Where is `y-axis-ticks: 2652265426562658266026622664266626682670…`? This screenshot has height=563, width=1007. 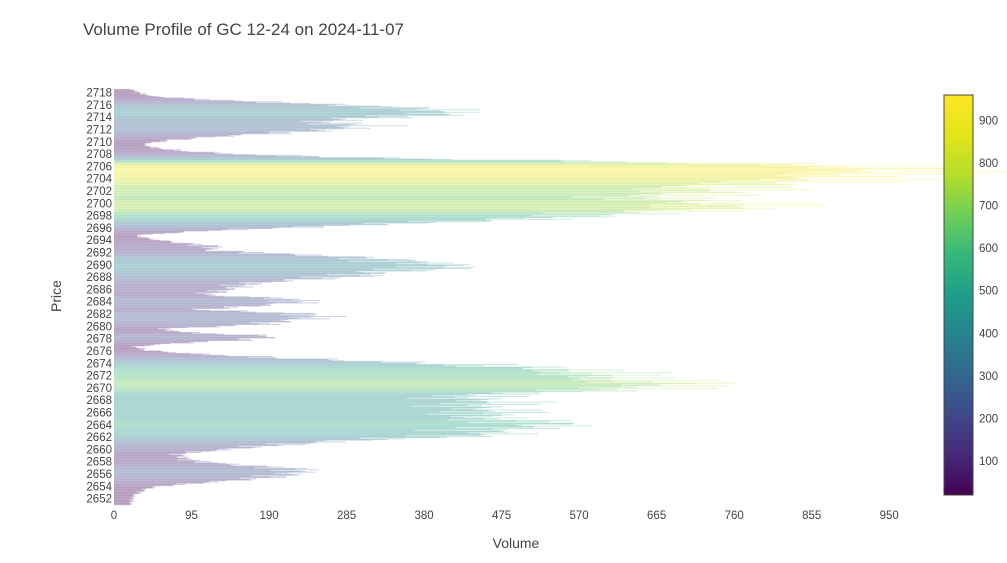
y-axis-ticks: 2652265426562658266026622664266626682670… is located at coordinates (99, 297).